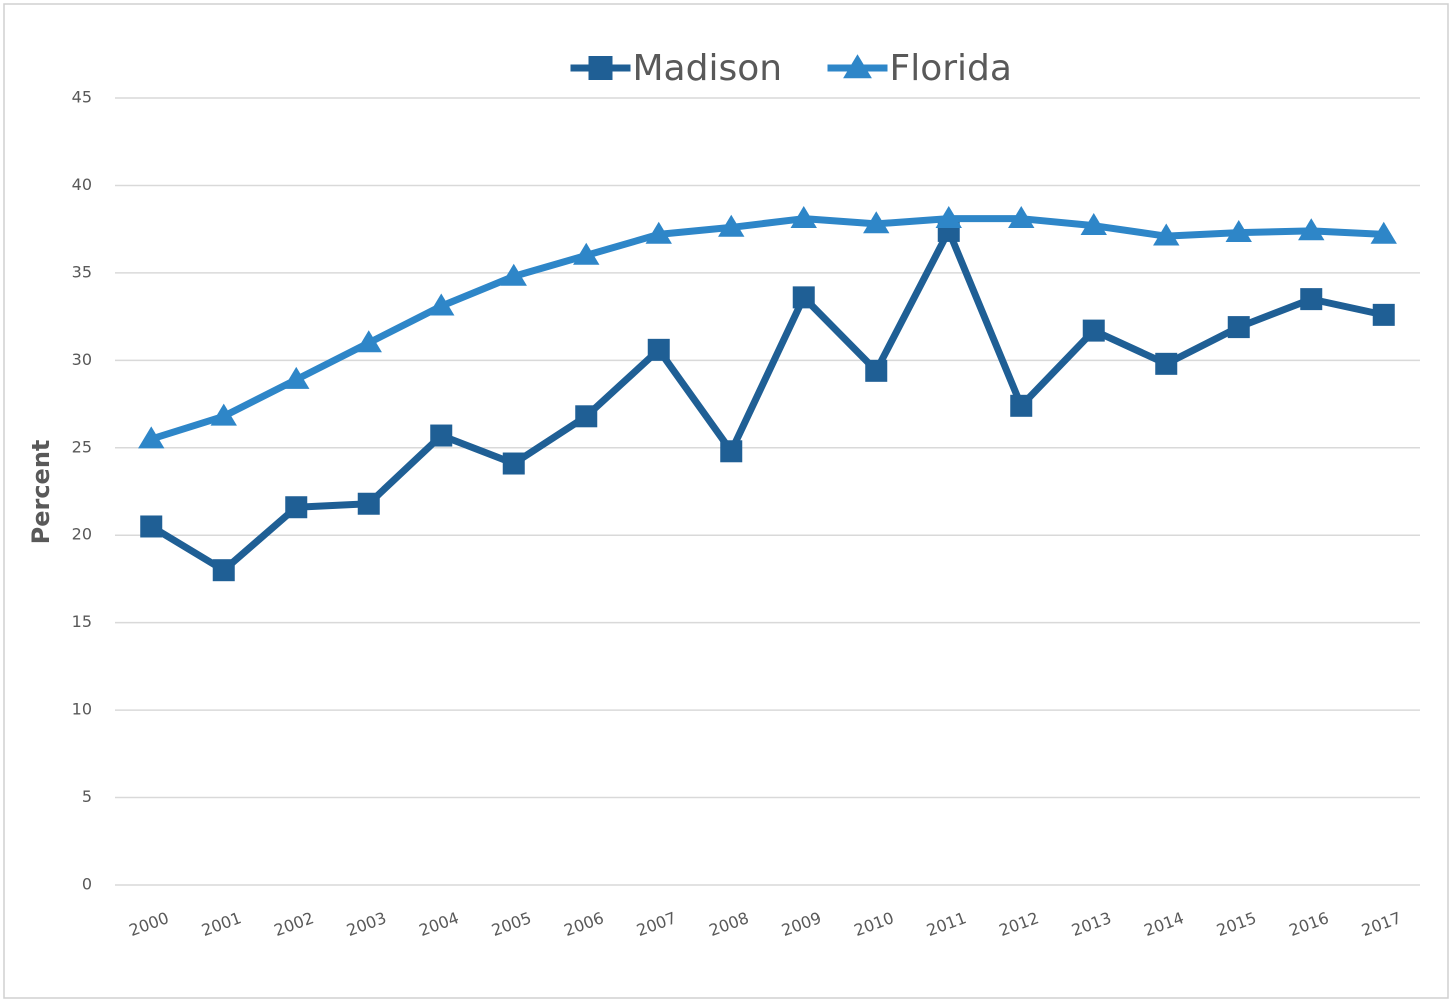 The width and height of the screenshot is (1453, 1002). What do you see at coordinates (87, 884) in the screenshot?
I see `y-tick-label: 0` at bounding box center [87, 884].